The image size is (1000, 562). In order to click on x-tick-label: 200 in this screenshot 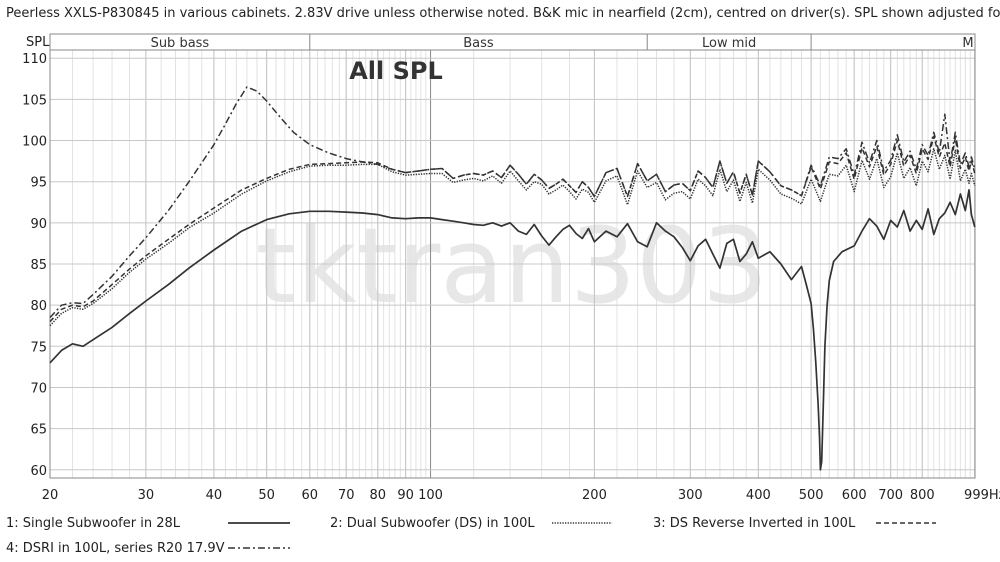, I will do `click(594, 495)`.